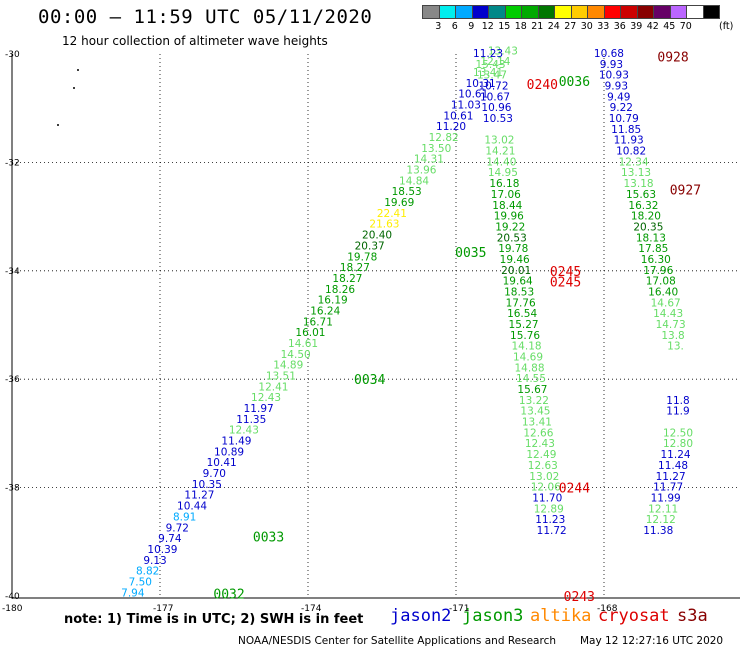  Describe the element at coordinates (133, 593) in the screenshot. I see `wave-height-jason3: 7.94` at that location.